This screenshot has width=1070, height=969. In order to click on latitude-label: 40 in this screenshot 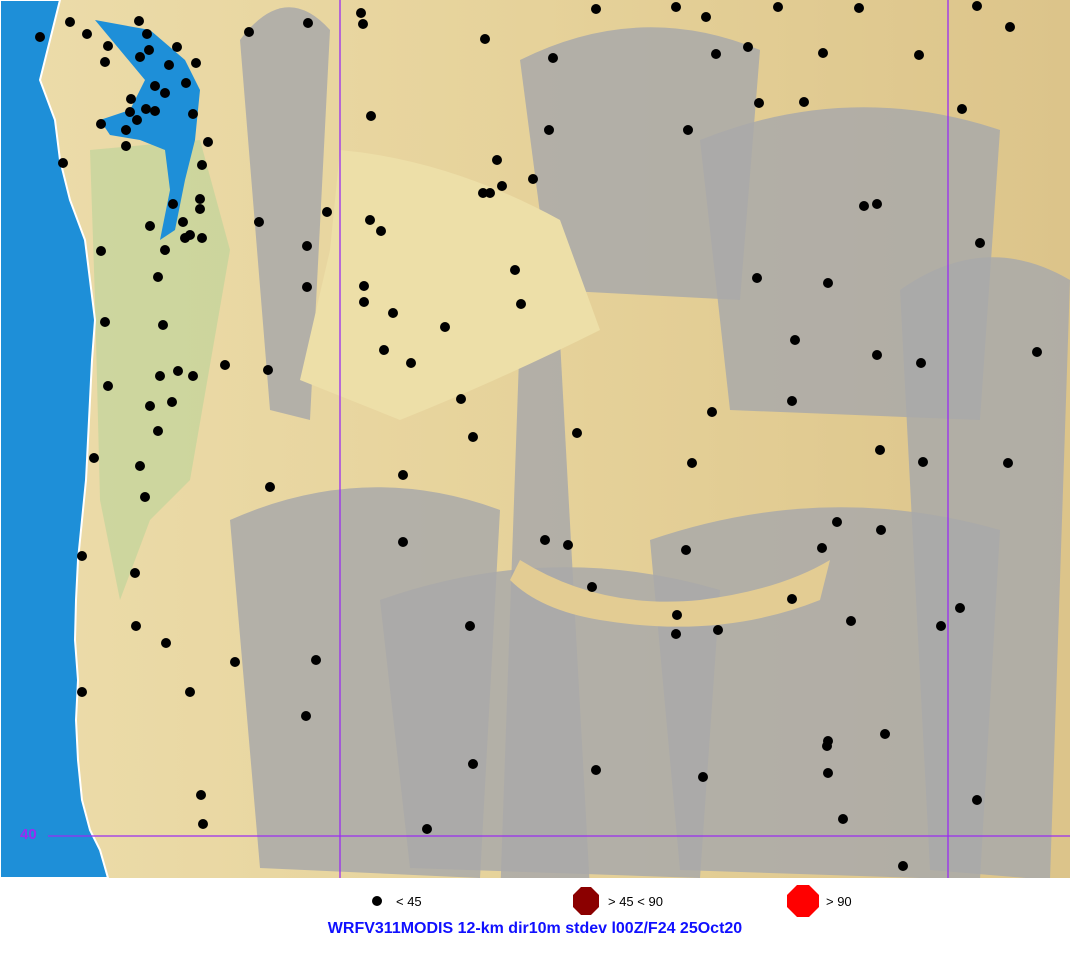, I will do `click(28, 834)`.